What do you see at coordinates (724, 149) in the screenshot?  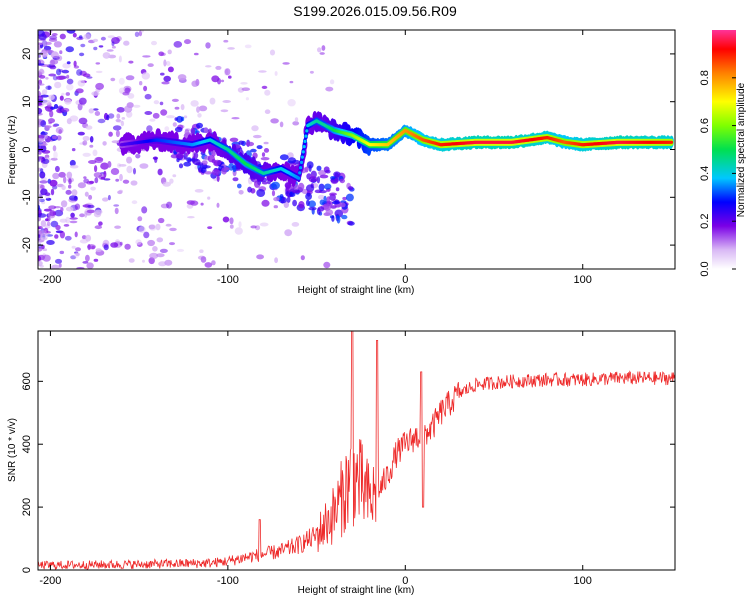 I see `colorbar-gradient` at bounding box center [724, 149].